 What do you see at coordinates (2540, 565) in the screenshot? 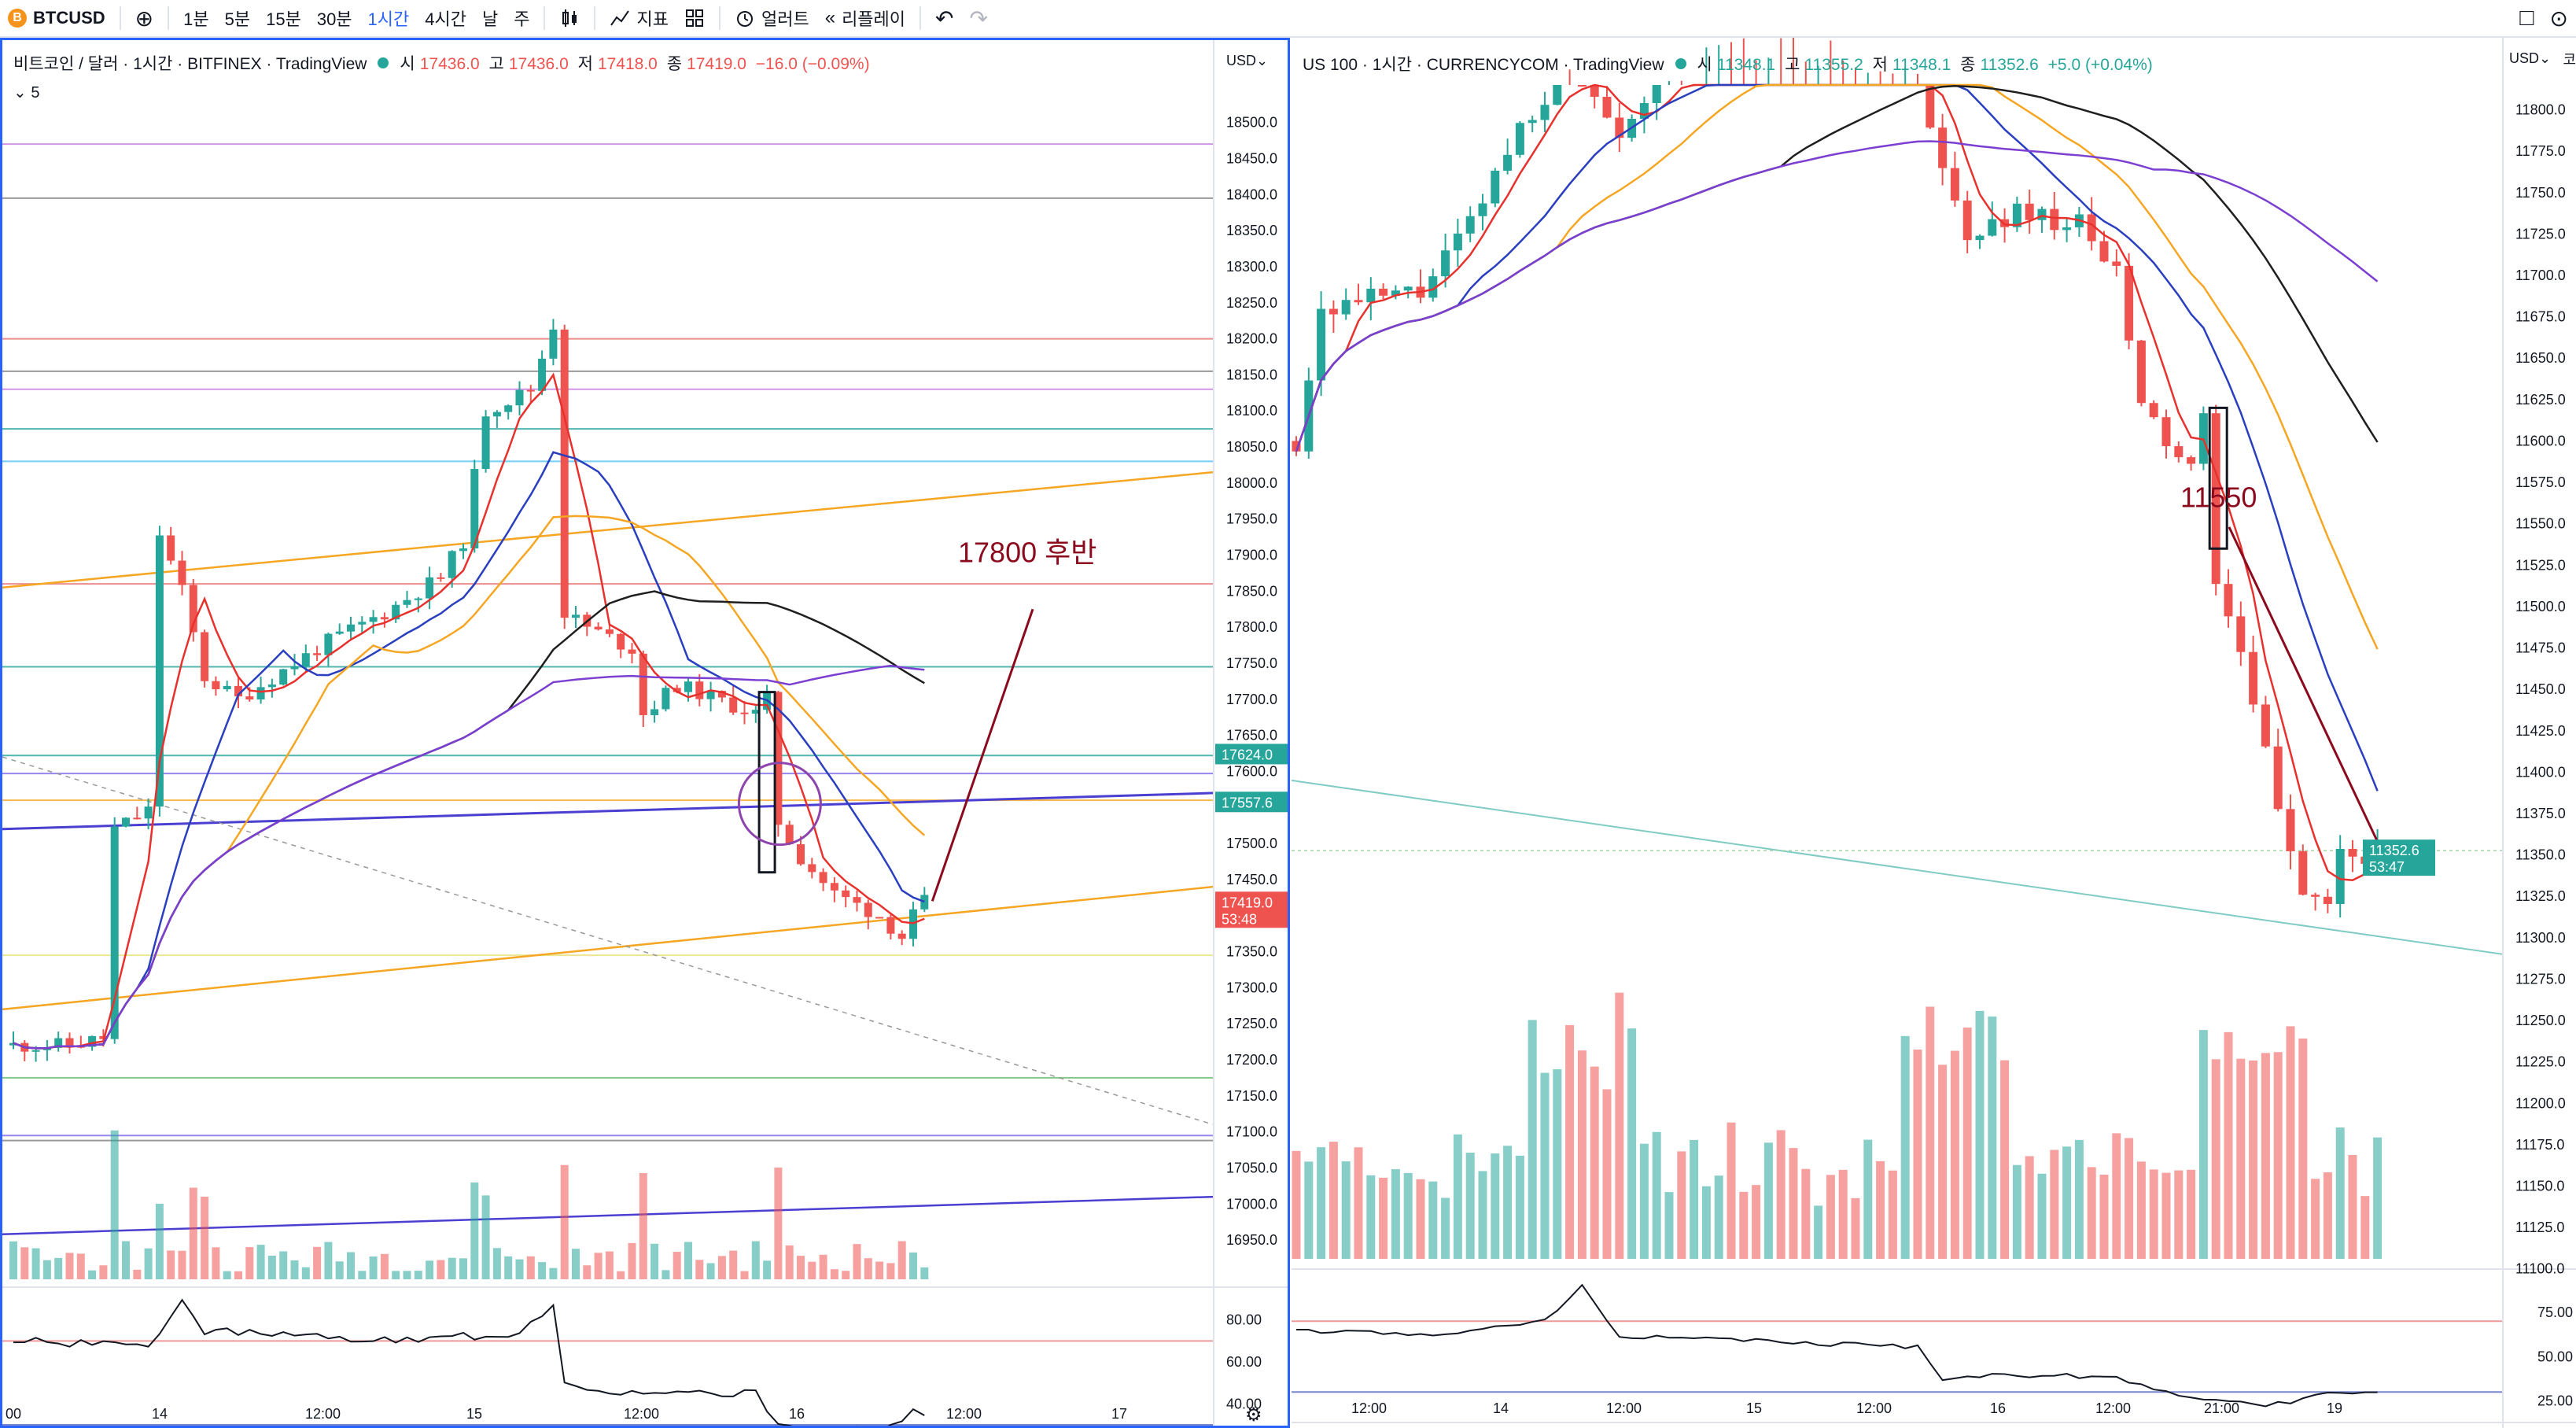
I see `price-tick-label: 11525.0` at bounding box center [2540, 565].